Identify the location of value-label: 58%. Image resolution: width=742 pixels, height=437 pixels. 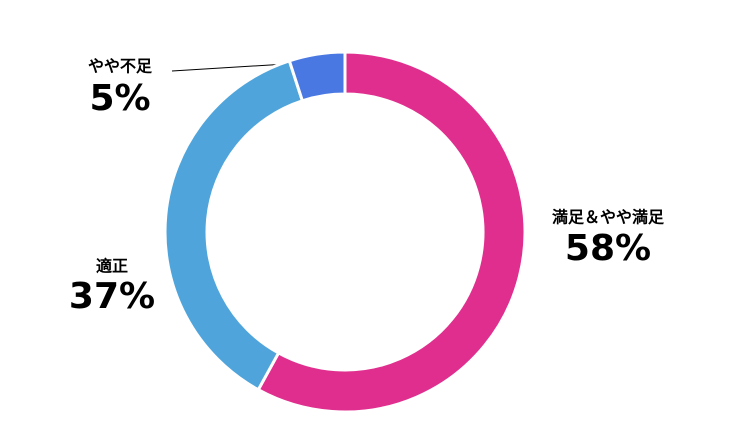
(608, 248).